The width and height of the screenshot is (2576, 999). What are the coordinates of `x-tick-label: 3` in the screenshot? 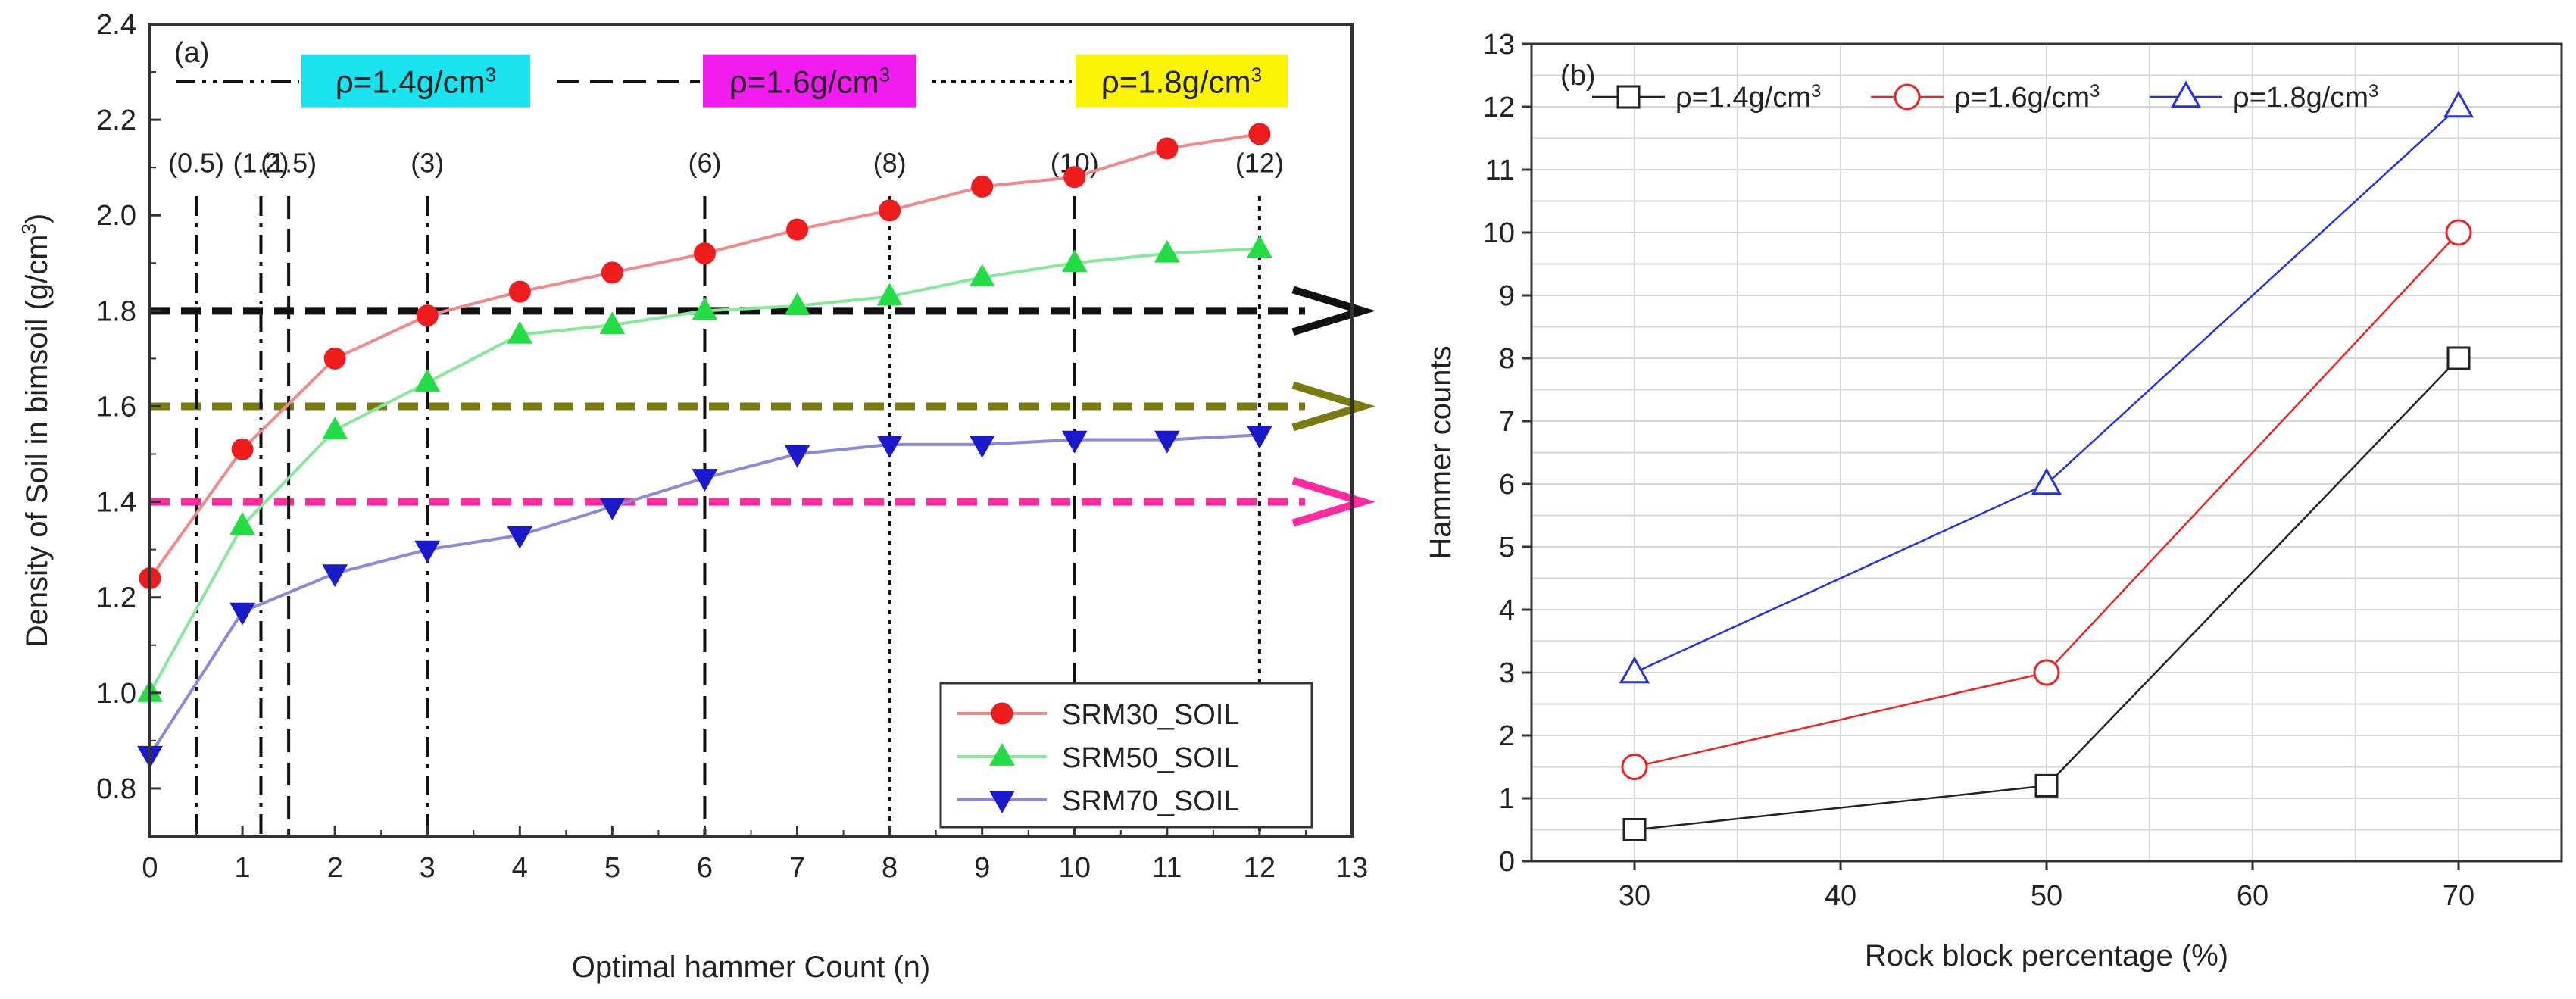 It's located at (428, 868).